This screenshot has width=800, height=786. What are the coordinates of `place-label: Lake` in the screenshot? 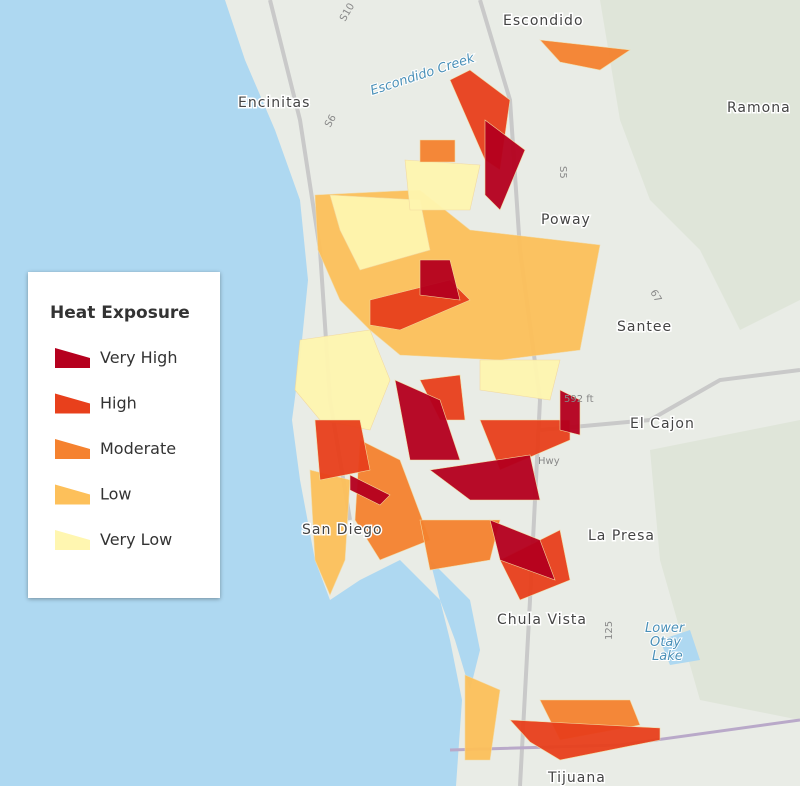 It's located at (667, 656).